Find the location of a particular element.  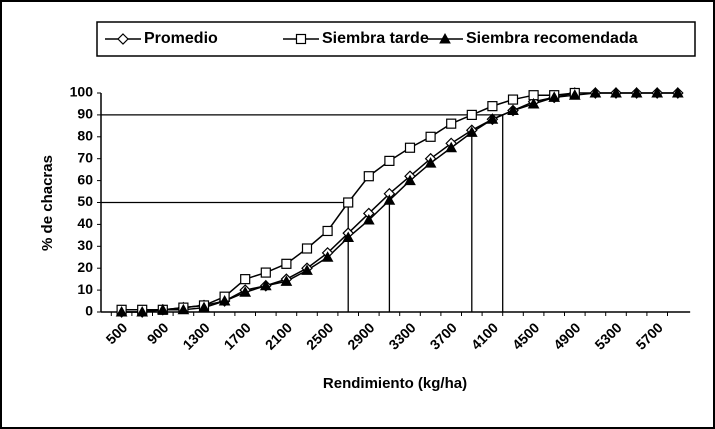

y-tick-label: 20 is located at coordinates (85, 267).